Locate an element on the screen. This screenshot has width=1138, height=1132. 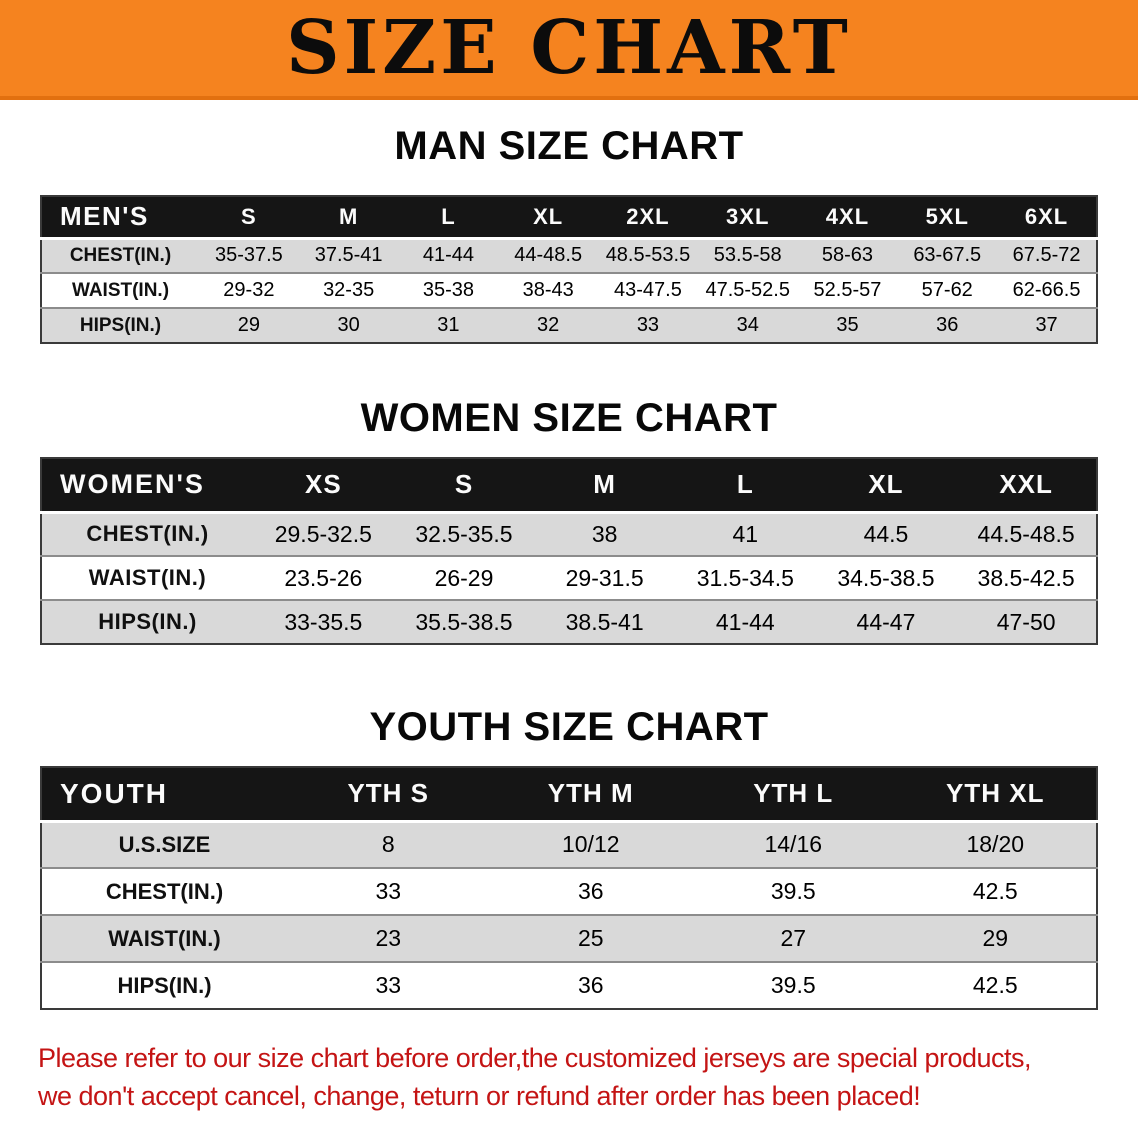
size-cell: 35 is located at coordinates (847, 325).